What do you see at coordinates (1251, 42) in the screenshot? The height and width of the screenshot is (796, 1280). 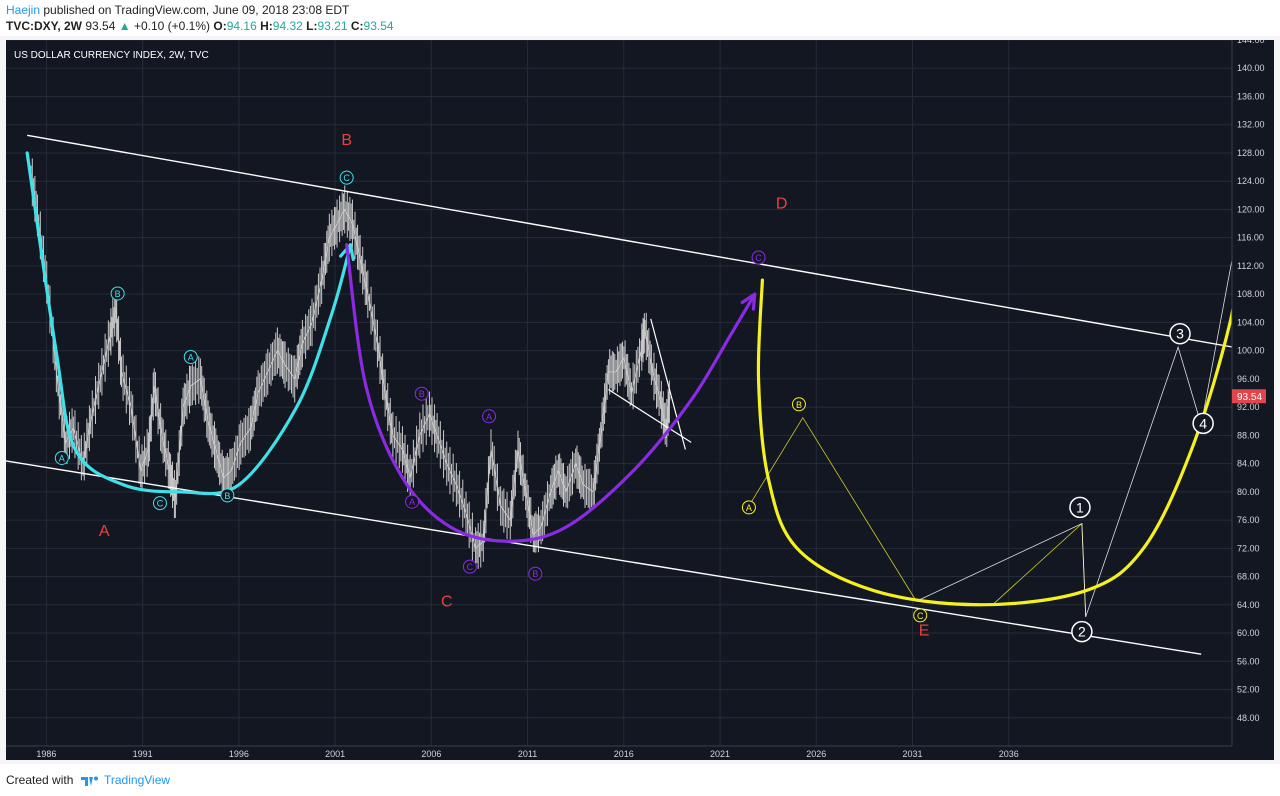 I see `y-tick-label: 144.00` at bounding box center [1251, 42].